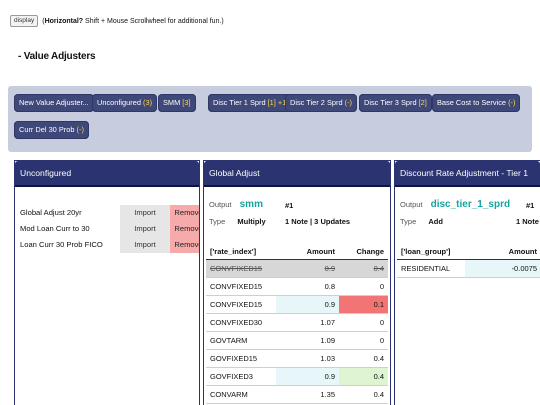  Describe the element at coordinates (527, 221) in the screenshot. I see `notes: 1 Note` at that location.